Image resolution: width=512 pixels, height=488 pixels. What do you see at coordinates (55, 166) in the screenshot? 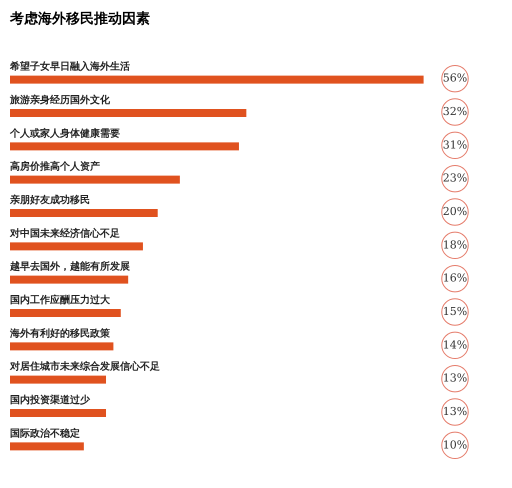
I see `y-tick-label: 高房价推高个人资产` at bounding box center [55, 166].